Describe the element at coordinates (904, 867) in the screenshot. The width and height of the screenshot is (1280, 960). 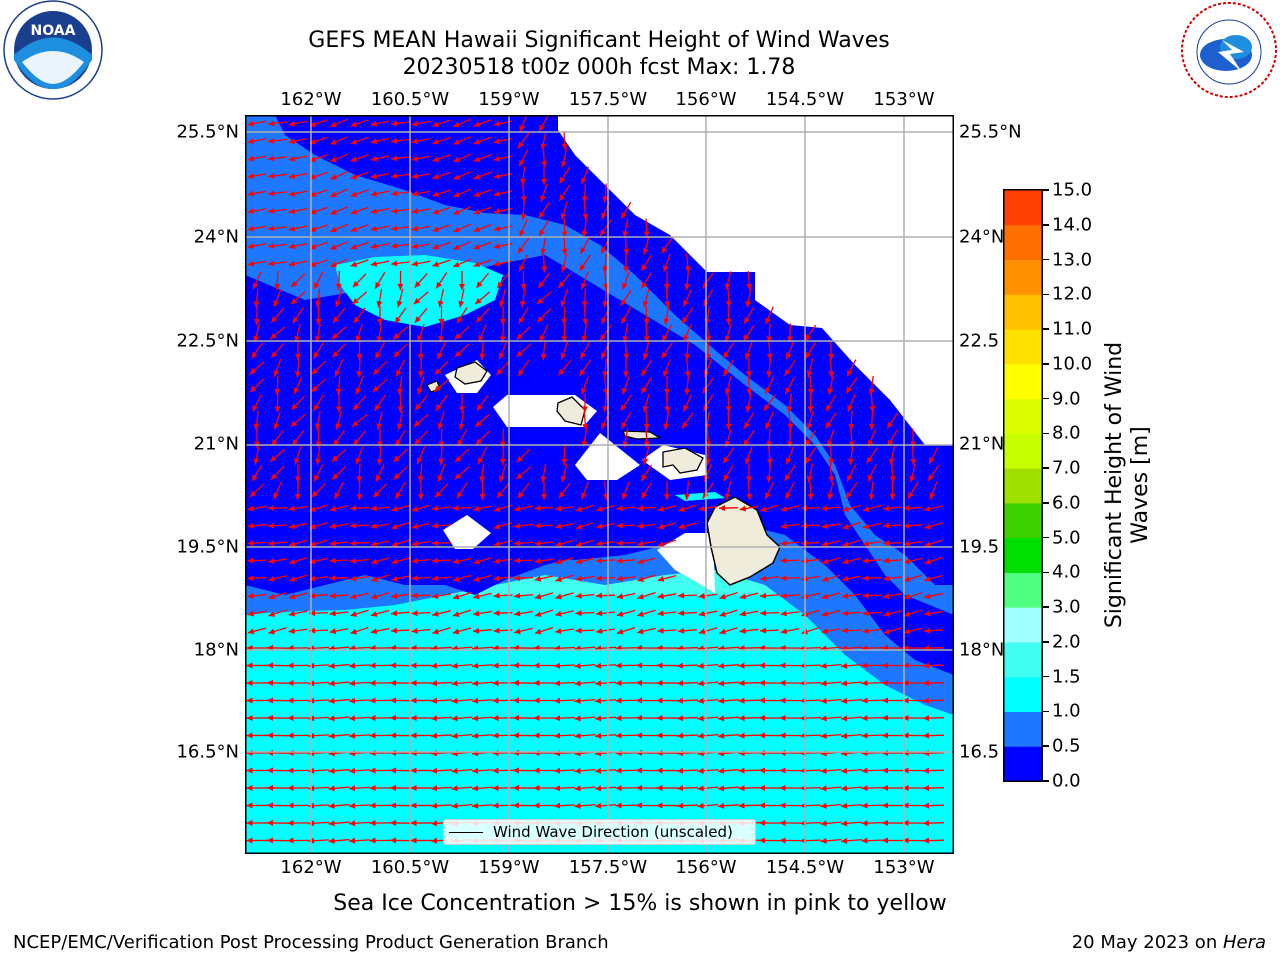
I see `lon-tick-bottom: 153°W` at that location.